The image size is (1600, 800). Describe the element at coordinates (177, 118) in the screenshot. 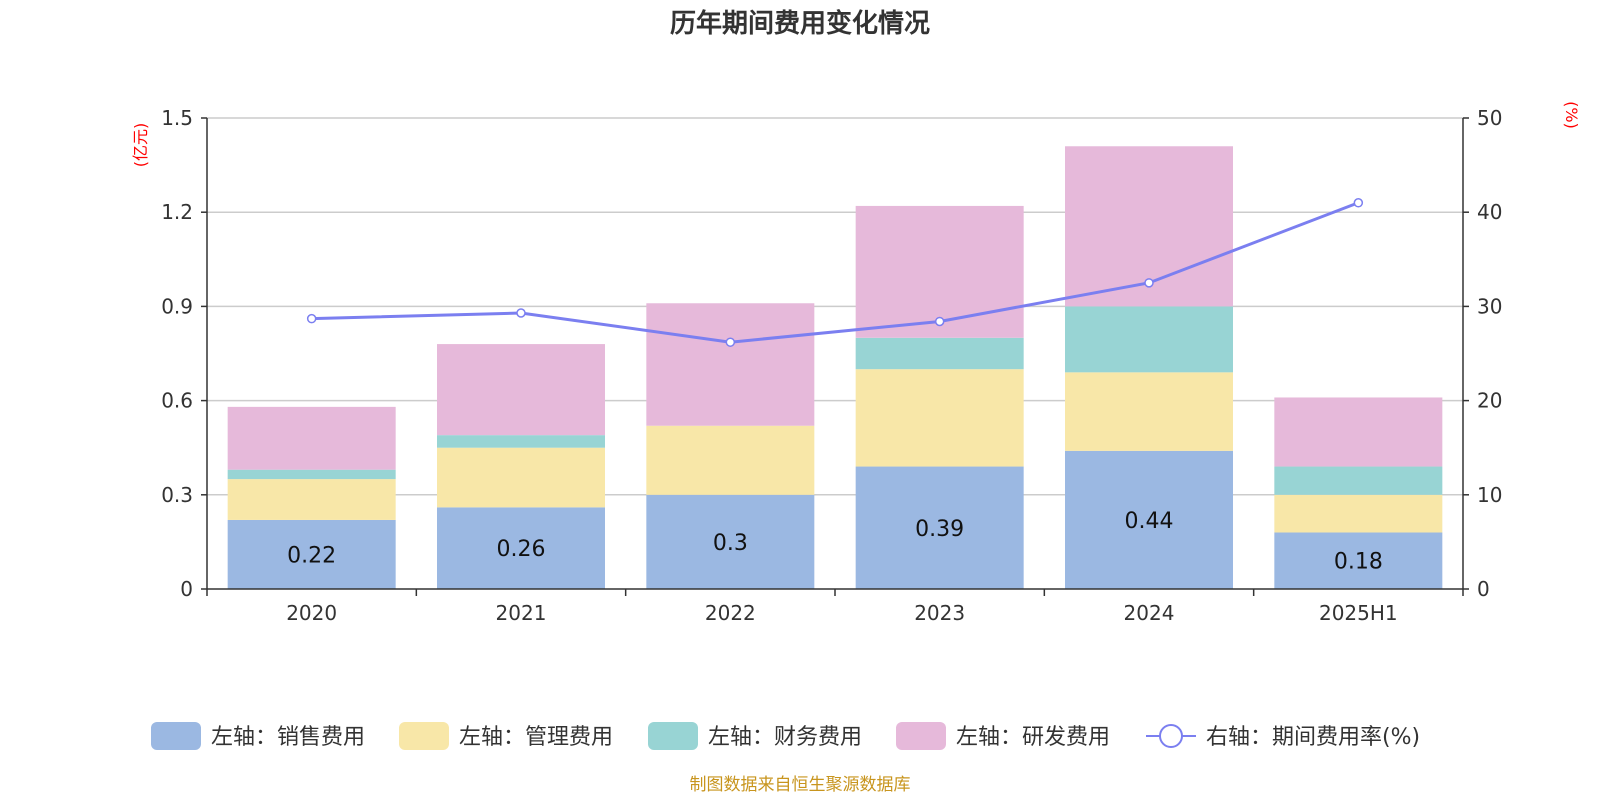

I see `left-axis-tick-label: 1.5` at that location.